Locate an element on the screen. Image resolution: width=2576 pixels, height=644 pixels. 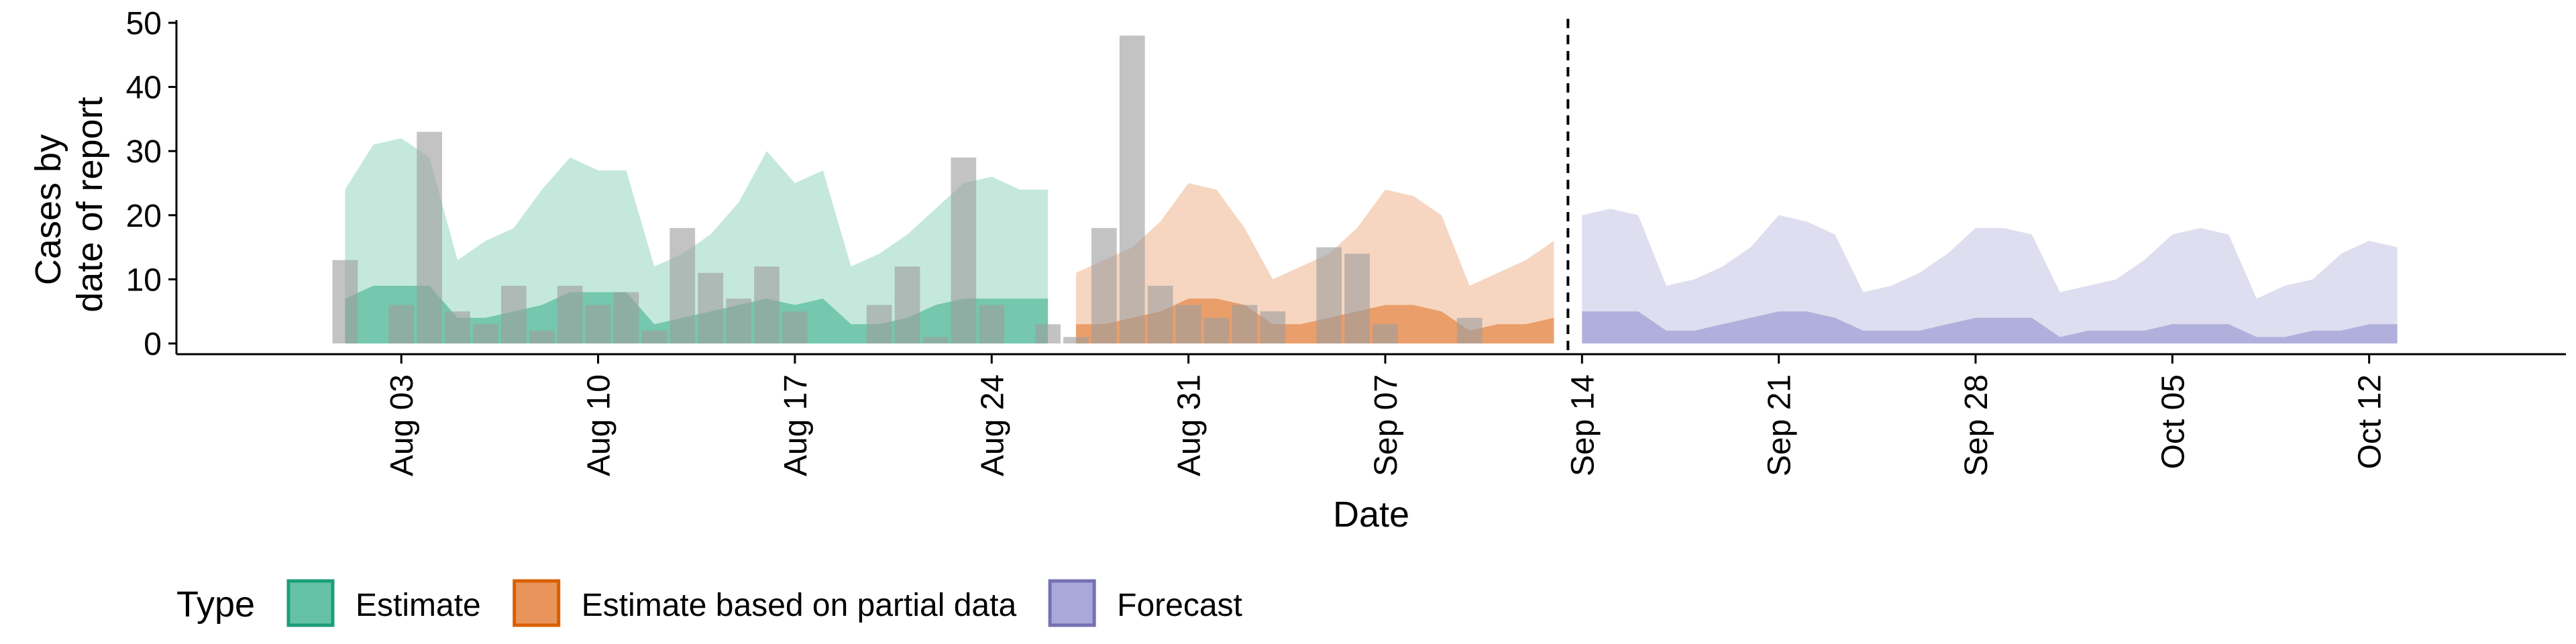
y-tick-label-0: 0 is located at coordinates (153, 344).